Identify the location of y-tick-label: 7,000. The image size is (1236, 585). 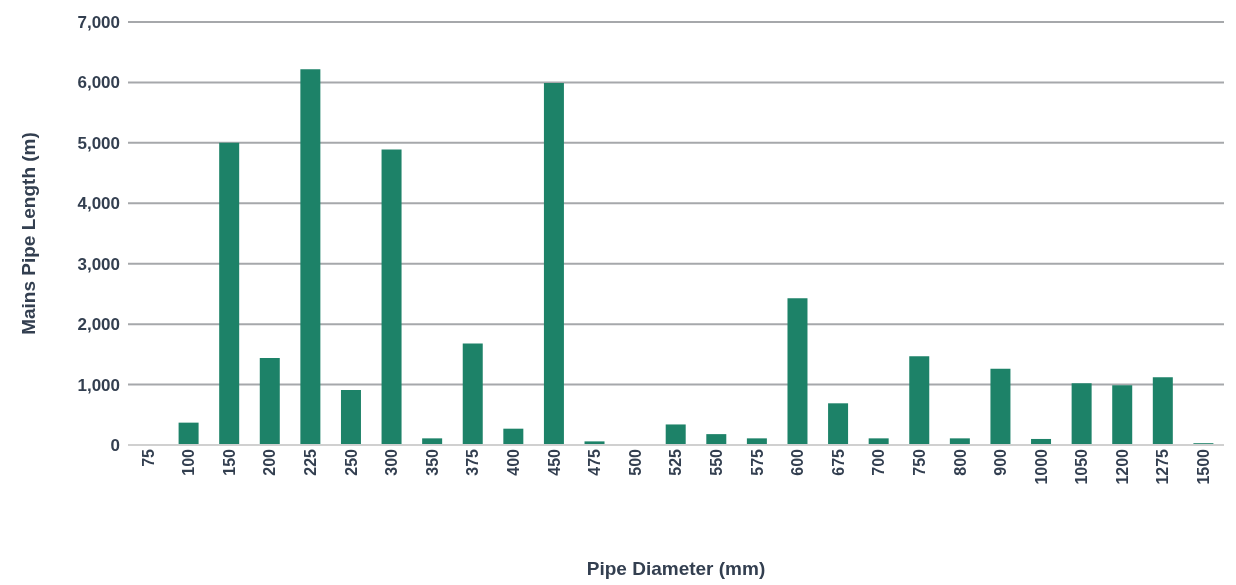
(98, 23).